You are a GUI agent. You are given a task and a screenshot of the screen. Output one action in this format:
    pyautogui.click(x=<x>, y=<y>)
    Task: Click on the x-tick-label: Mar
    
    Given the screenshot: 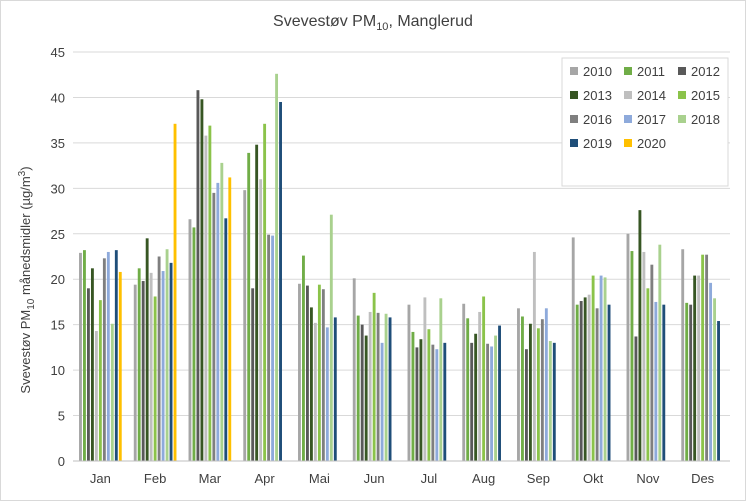 What is the action you would take?
    pyautogui.click(x=210, y=478)
    